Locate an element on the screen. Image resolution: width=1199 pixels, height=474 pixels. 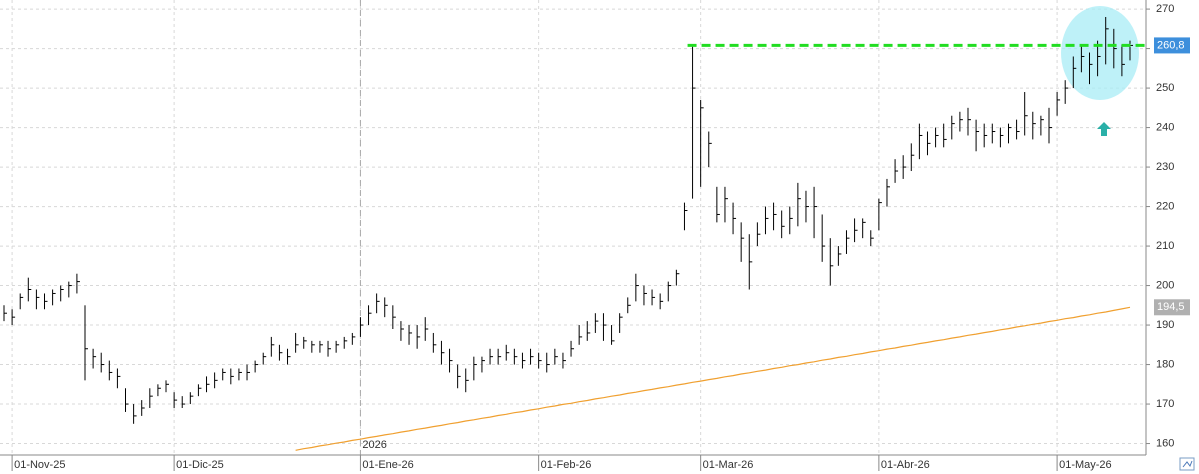
y-tick-label: 230 is located at coordinates (1165, 167).